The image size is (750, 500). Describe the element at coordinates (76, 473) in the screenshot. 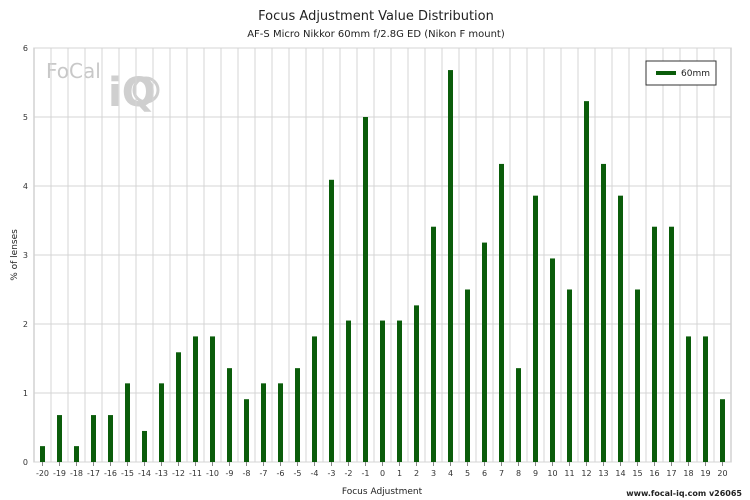

I see `x-tick-label: -18` at that location.